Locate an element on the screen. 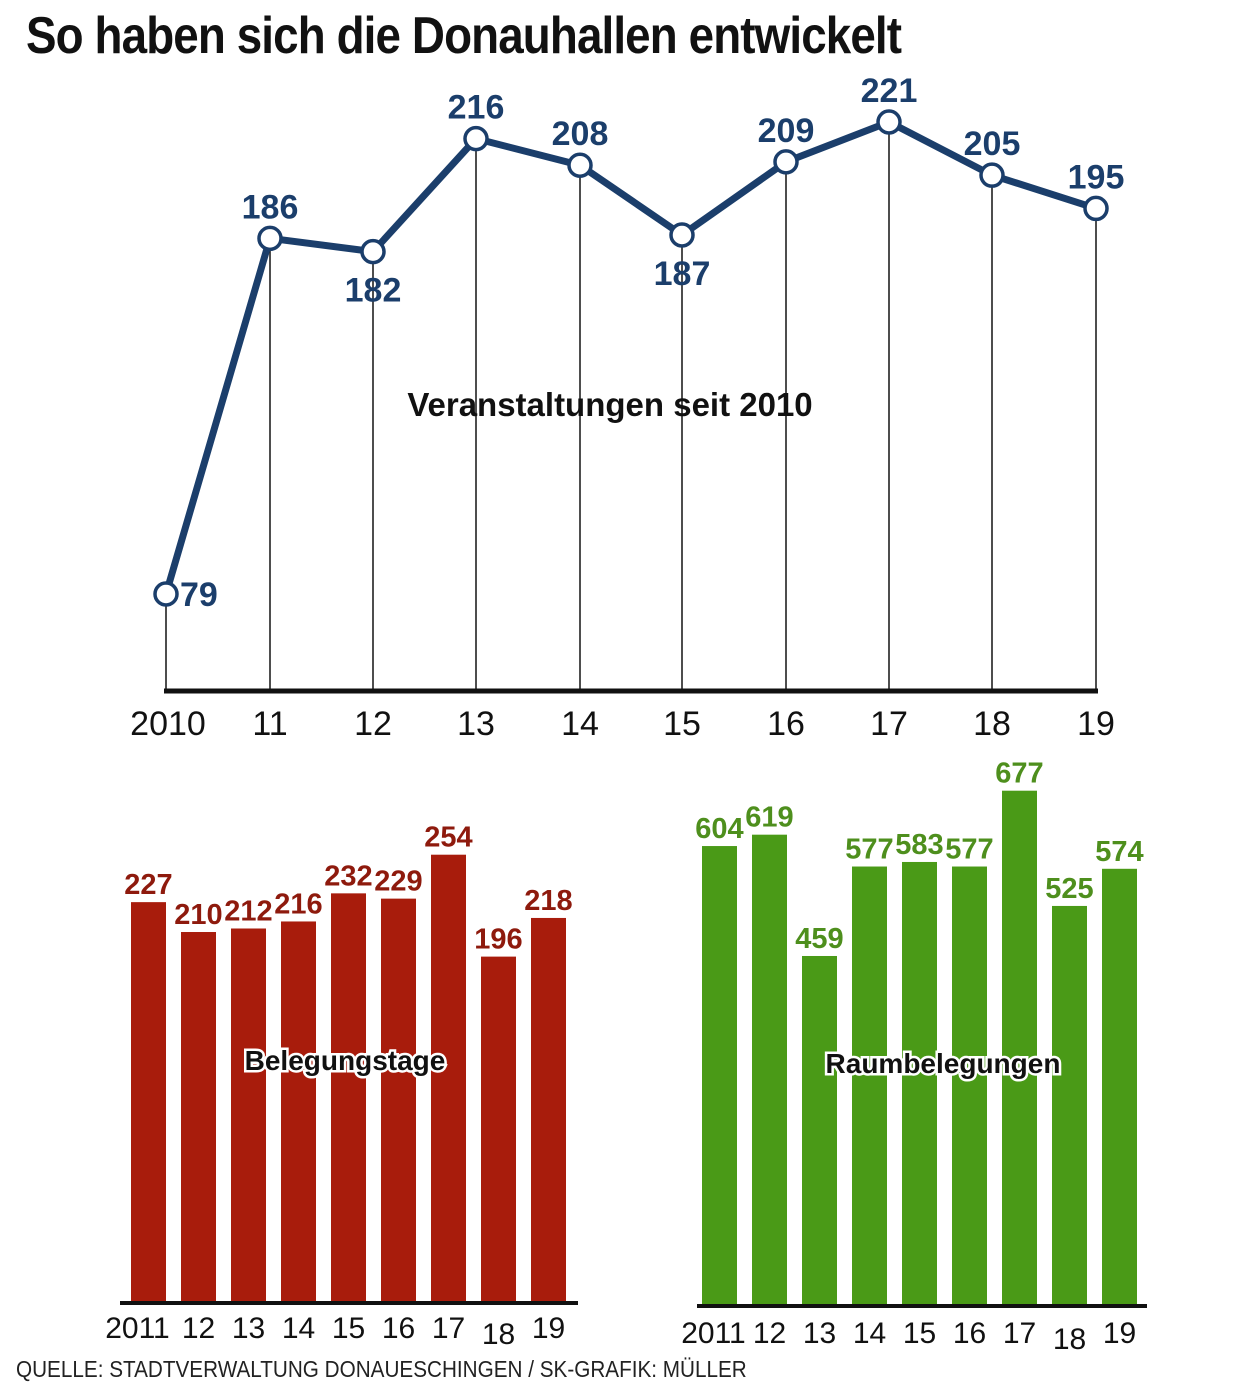 This screenshot has width=1240, height=1396. page-title: So haben sich die Donauhallen entwickelt is located at coordinates (464, 36).